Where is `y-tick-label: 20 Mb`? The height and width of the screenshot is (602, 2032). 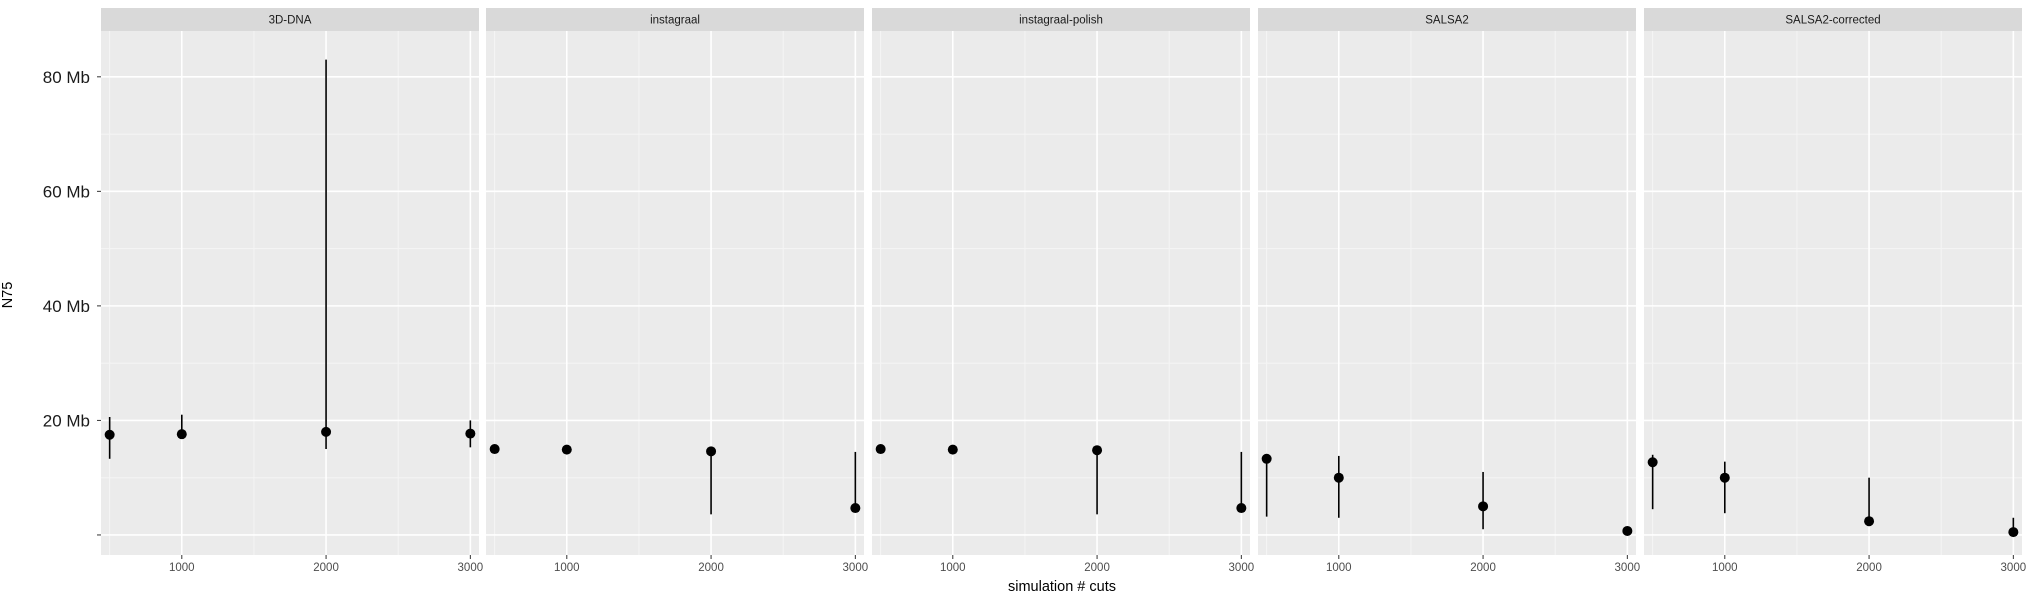 y-tick-label: 20 Mb is located at coordinates (66, 420).